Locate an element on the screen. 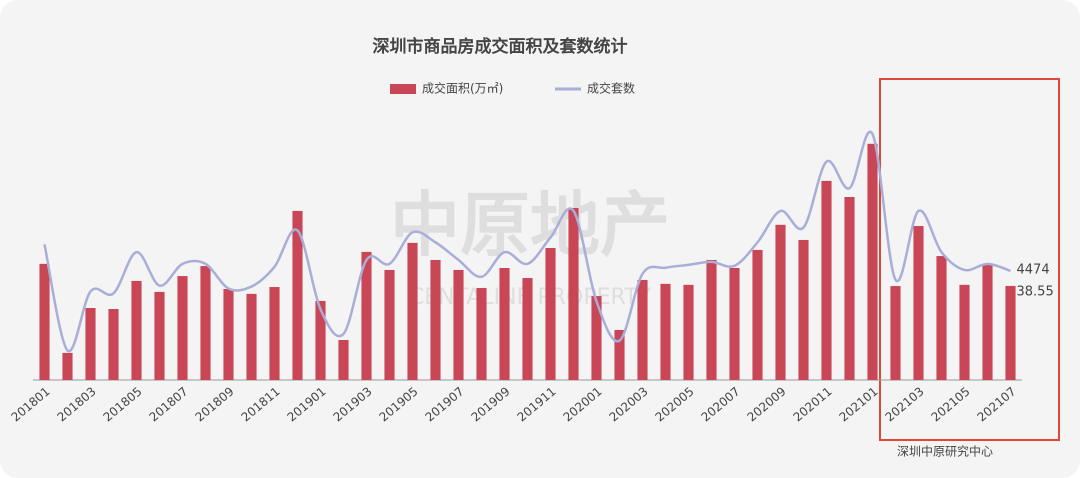 This screenshot has width=1080, height=478. data-label: 4474 is located at coordinates (1033, 269).